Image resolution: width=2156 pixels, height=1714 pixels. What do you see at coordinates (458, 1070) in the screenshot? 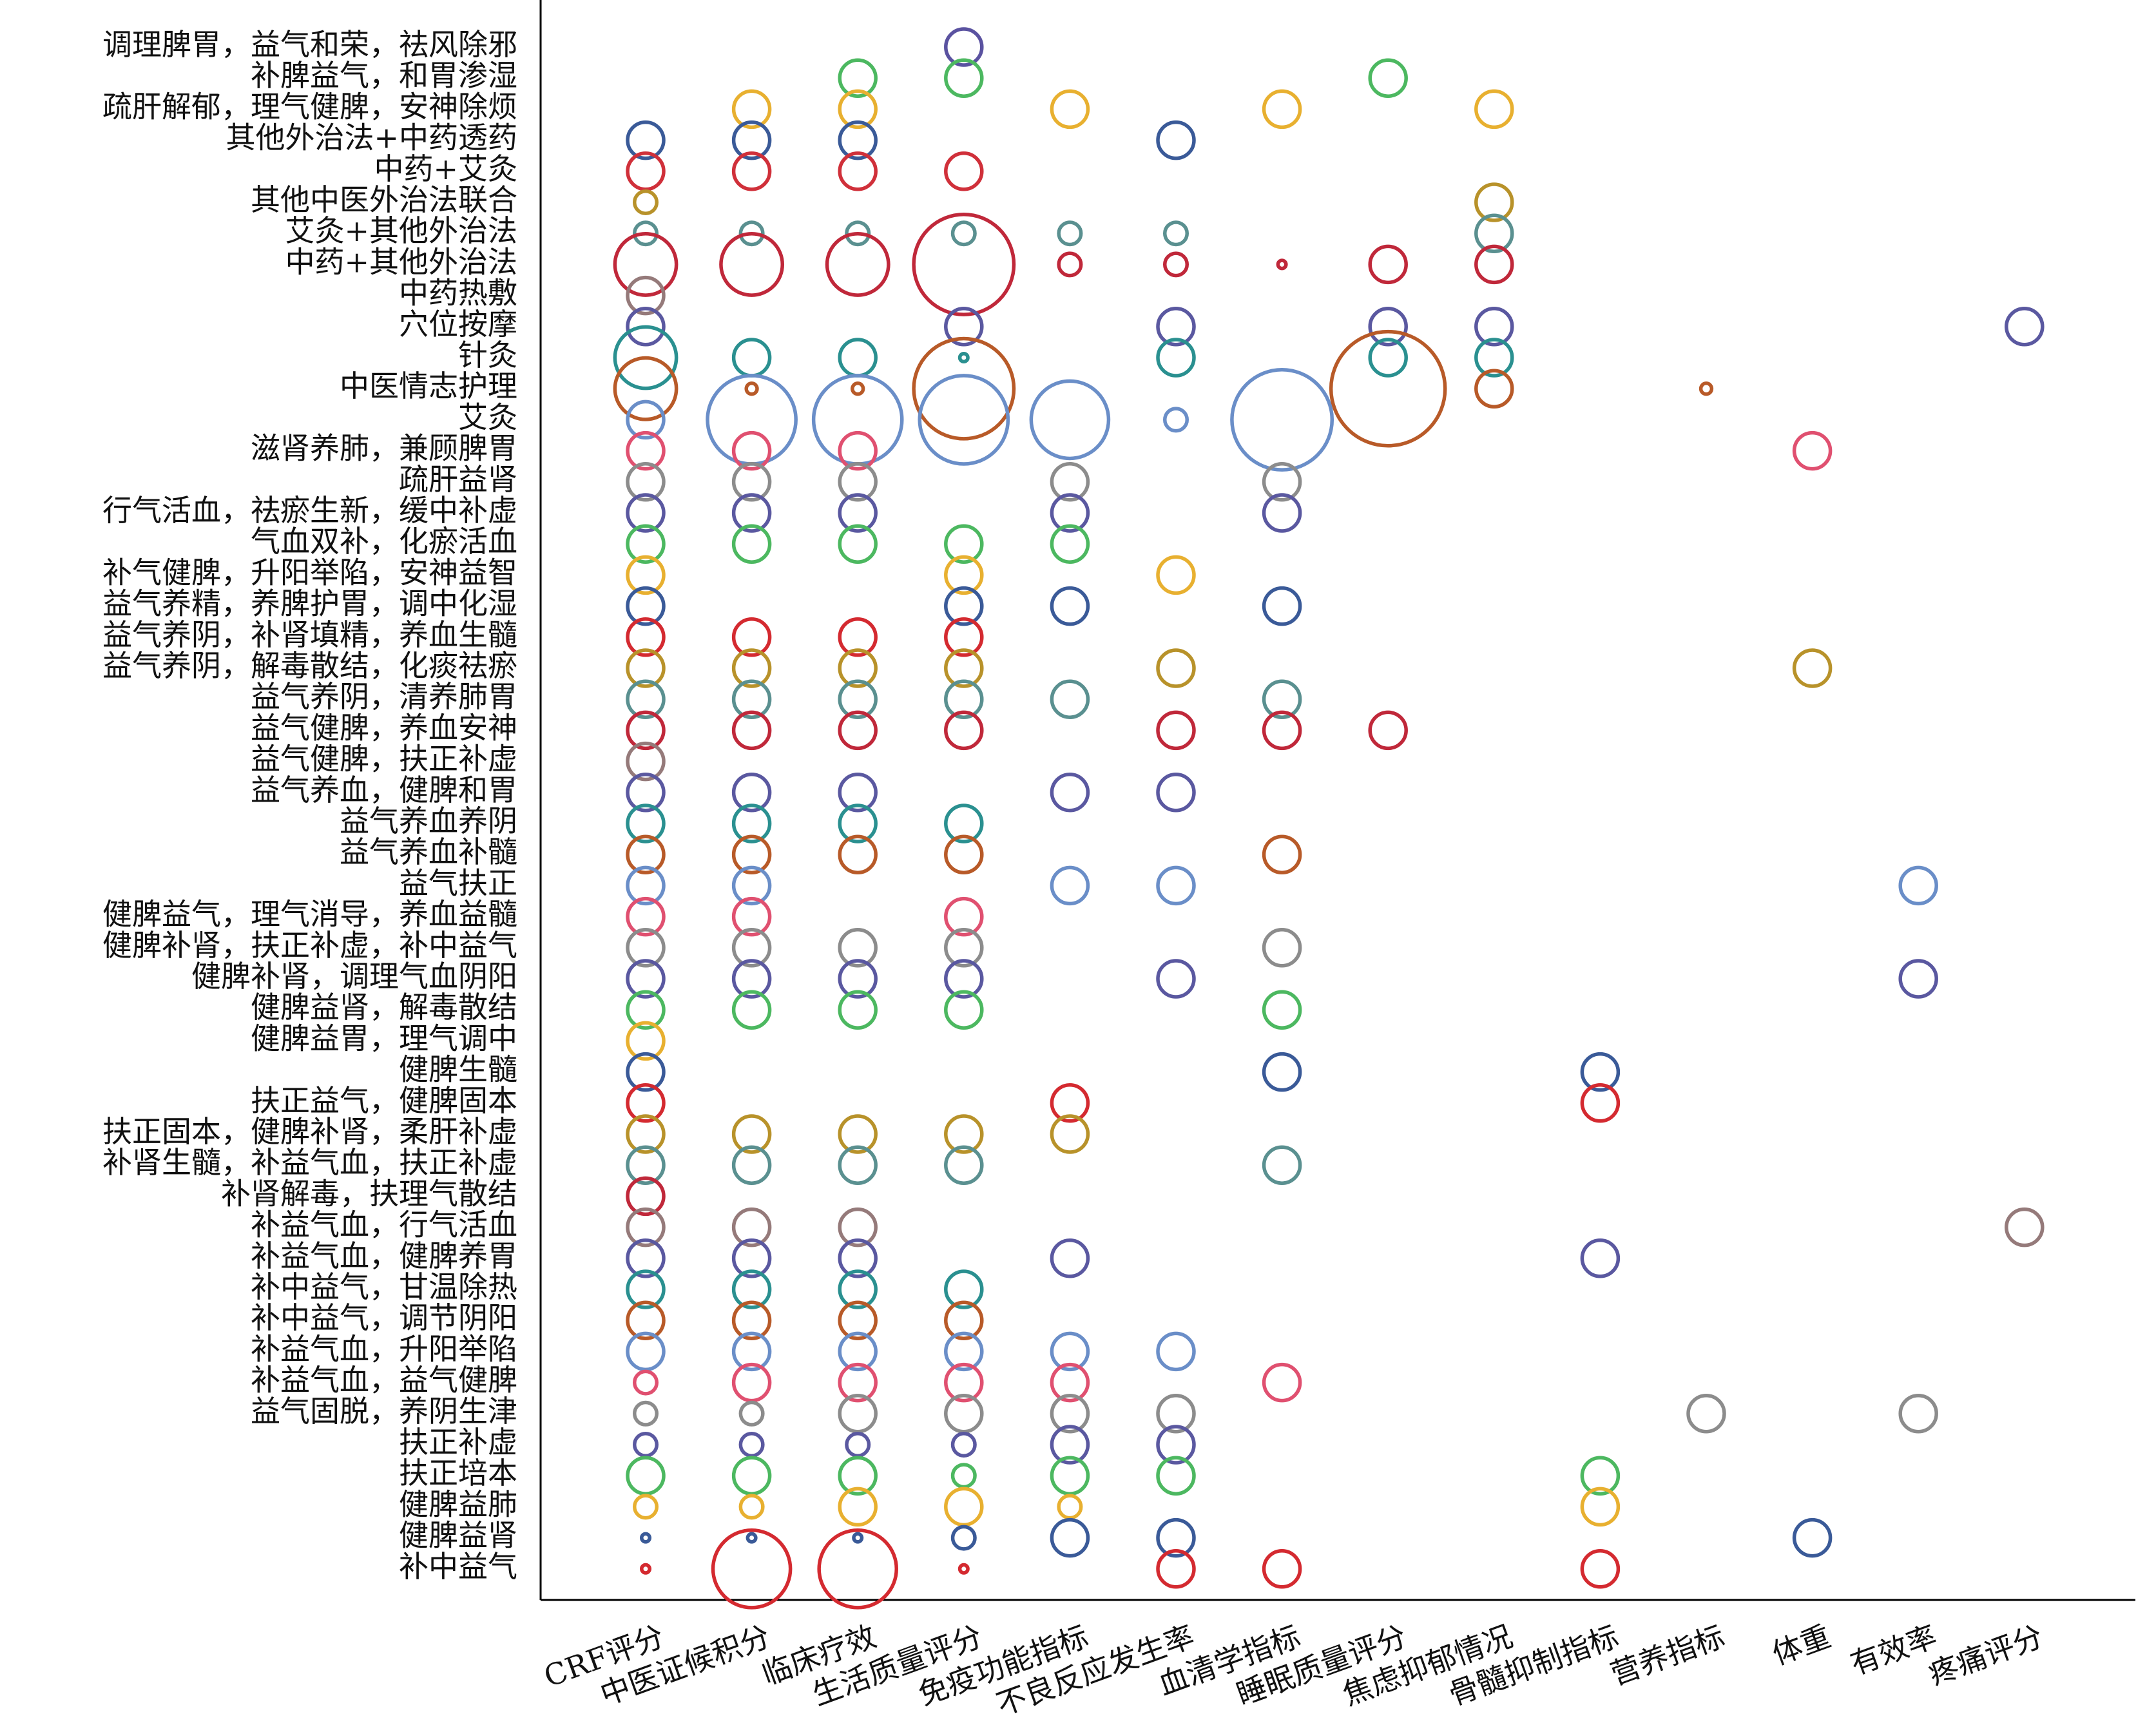
I see `y-tick-label: 健脾生髓` at bounding box center [458, 1070].